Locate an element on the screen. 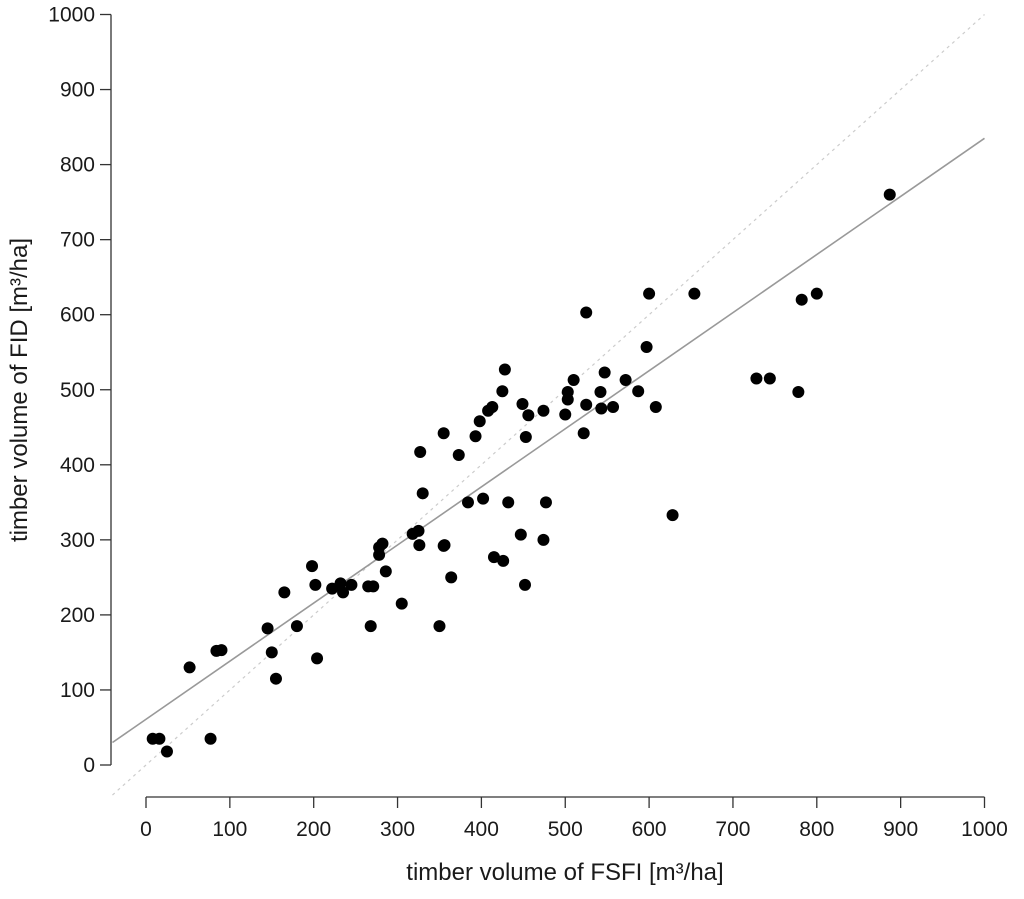 The height and width of the screenshot is (899, 1024). x-tick-label: 400 is located at coordinates (481, 829).